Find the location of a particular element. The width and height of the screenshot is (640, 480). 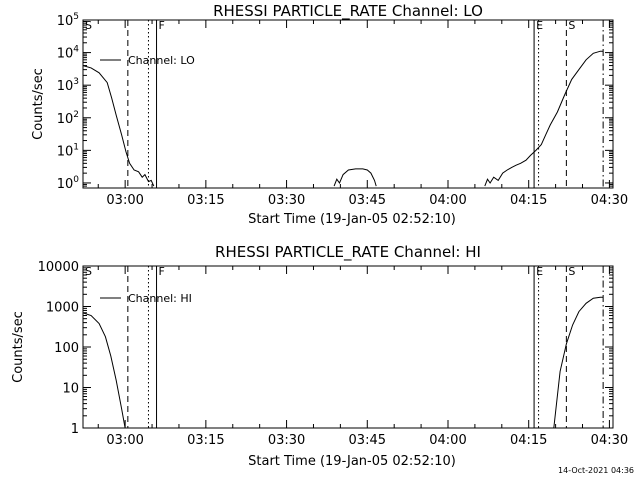

y-tick-label: 10 is located at coordinates (70, 389).